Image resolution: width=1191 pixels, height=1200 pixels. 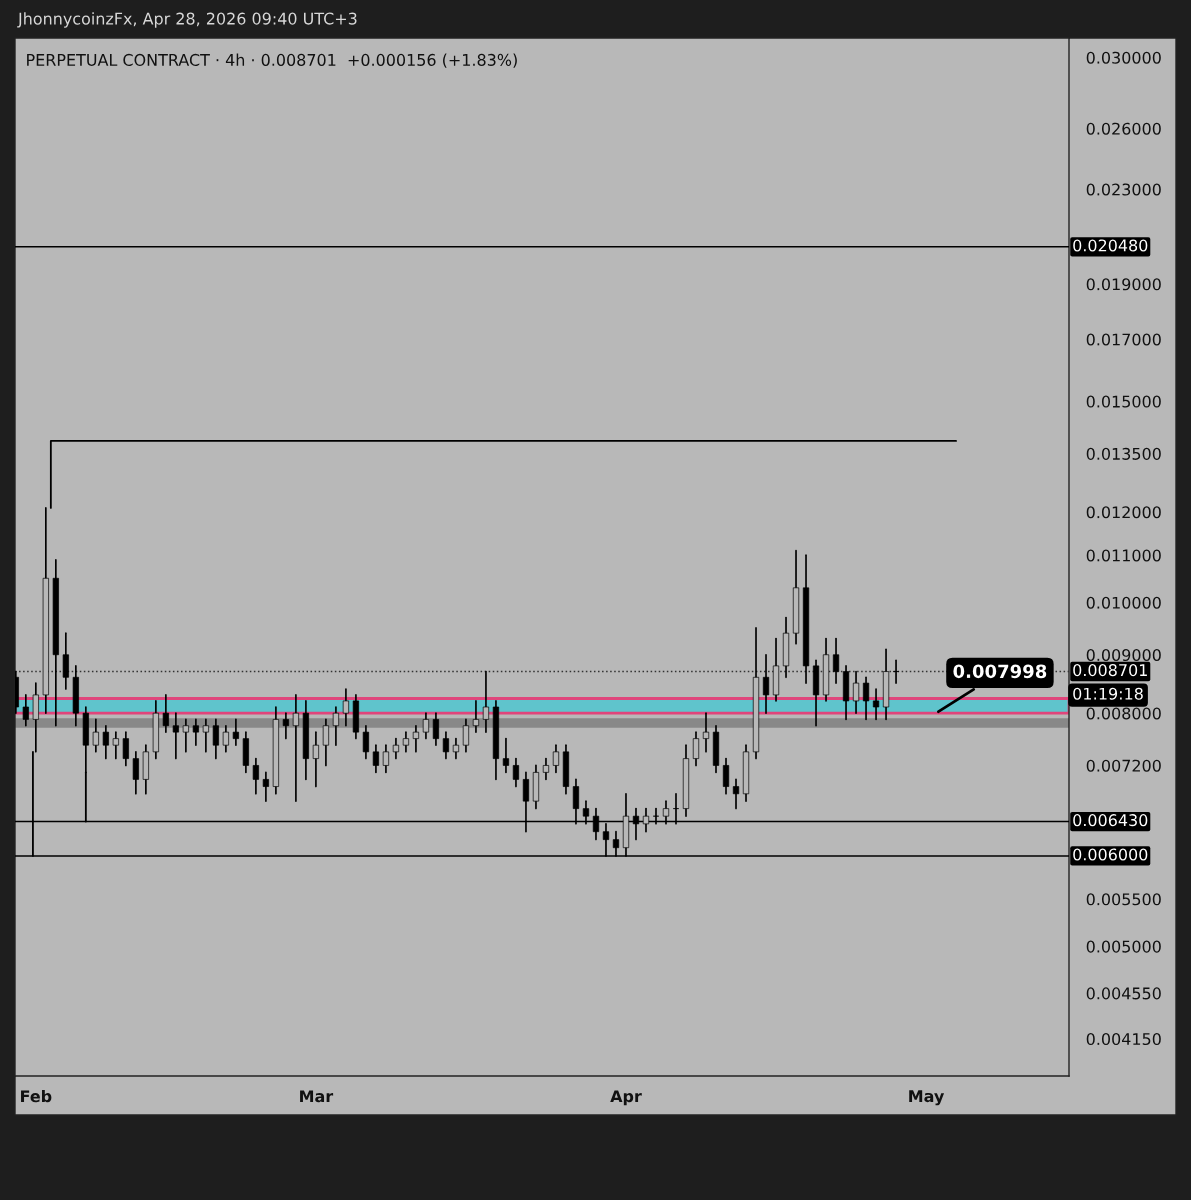 I want to click on y-tick-label: 0.004550, so click(x=1123, y=993).